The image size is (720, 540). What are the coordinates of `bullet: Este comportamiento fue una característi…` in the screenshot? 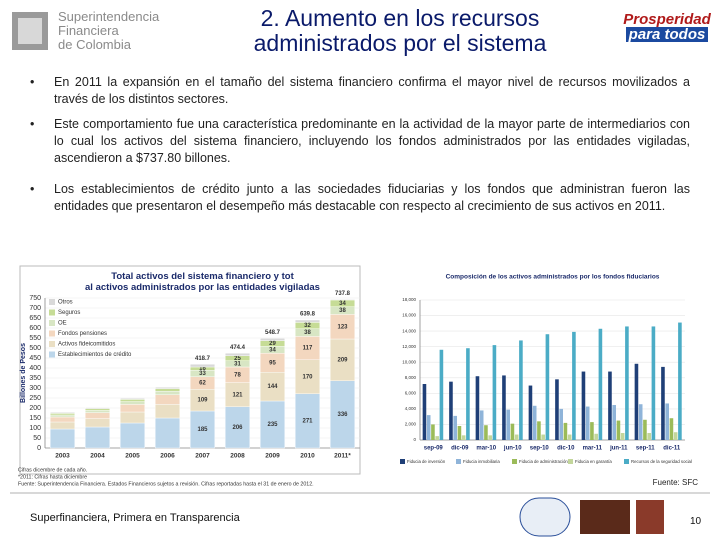 It's located at (360, 141).